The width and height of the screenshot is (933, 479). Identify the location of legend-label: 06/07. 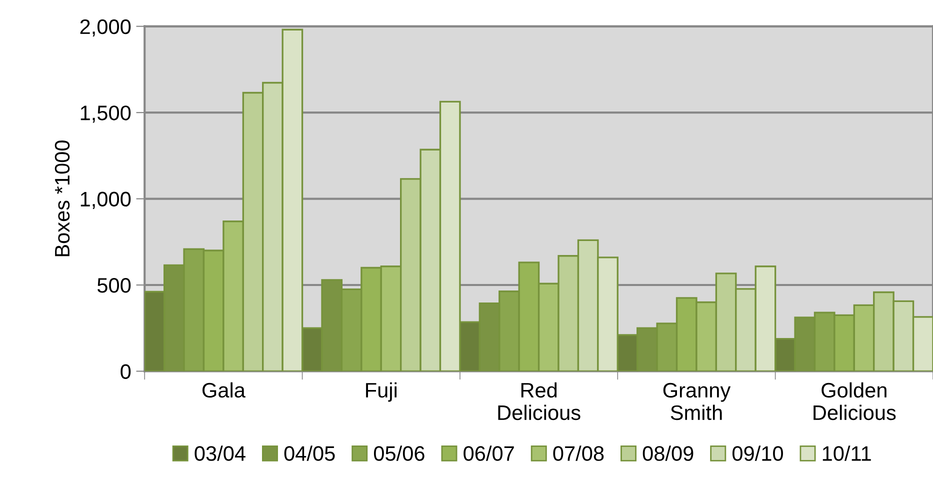
(489, 453).